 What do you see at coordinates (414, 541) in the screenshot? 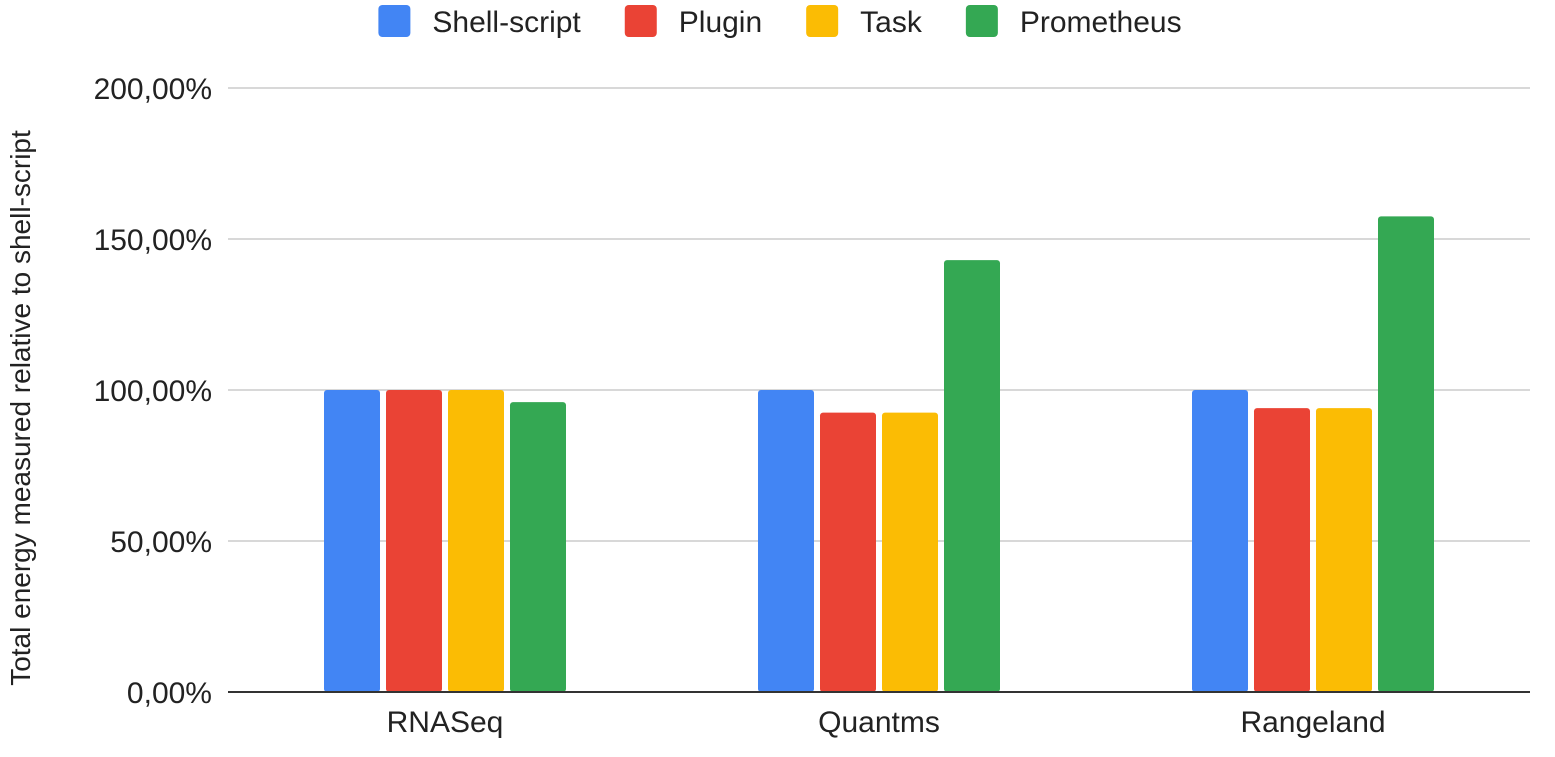
I see `bar-plugin-rnaseq` at bounding box center [414, 541].